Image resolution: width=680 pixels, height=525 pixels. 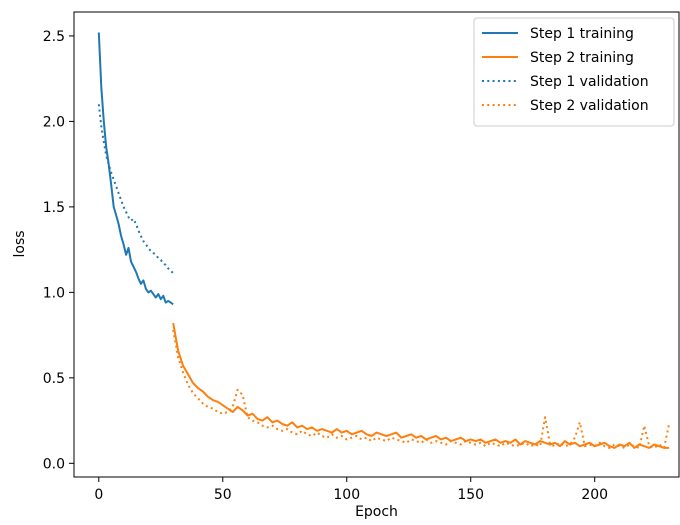 What do you see at coordinates (346, 495) in the screenshot?
I see `x-tick-label: 100` at bounding box center [346, 495].